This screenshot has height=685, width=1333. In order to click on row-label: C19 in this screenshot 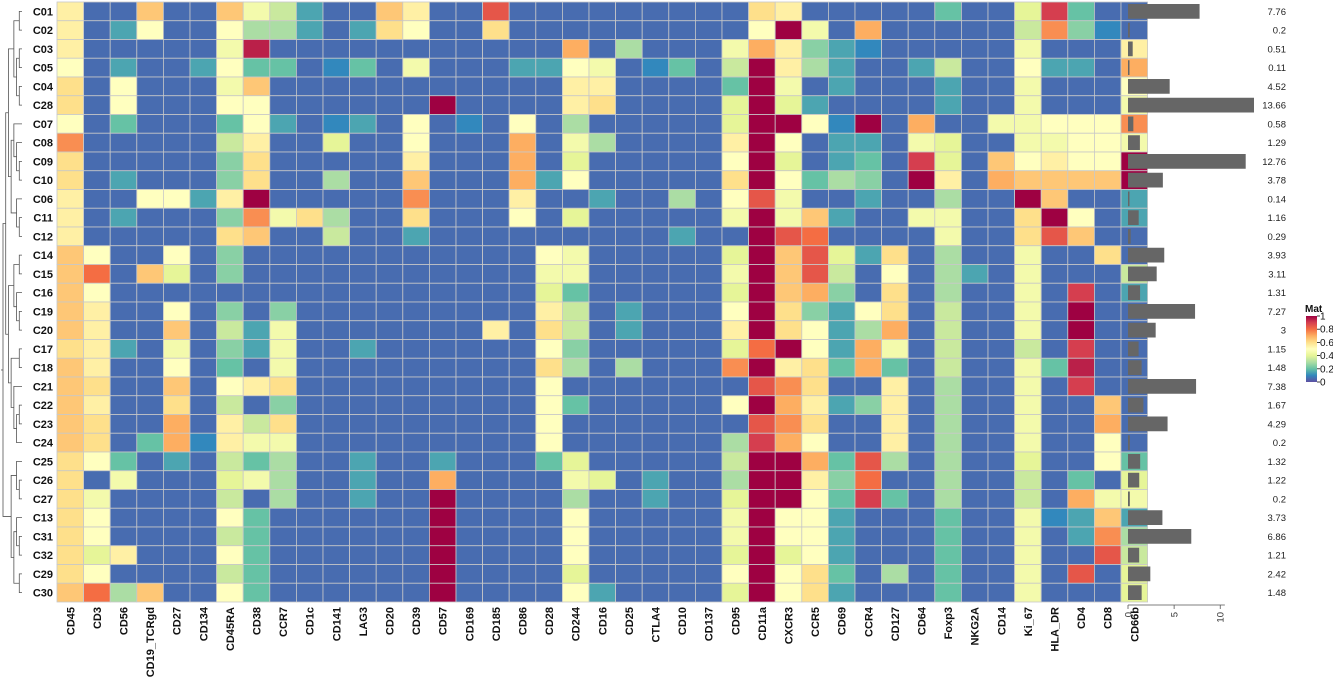, I will do `click(43, 312)`.